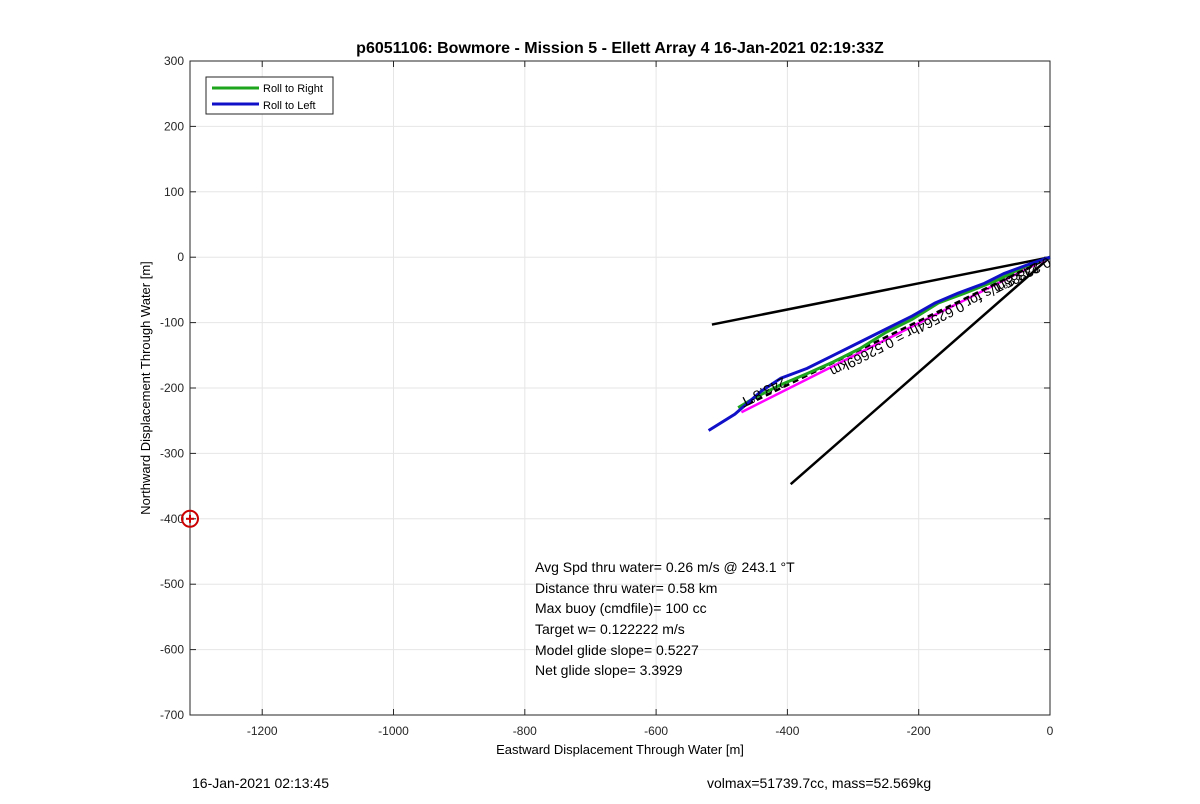  I want to click on x-tick-label: -800, so click(525, 731).